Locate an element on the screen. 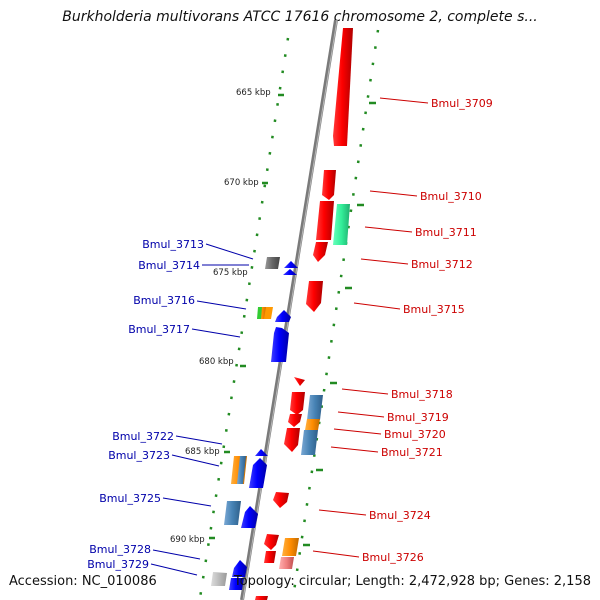 The image size is (600, 600). reverse-features is located at coordinates (254, 423).